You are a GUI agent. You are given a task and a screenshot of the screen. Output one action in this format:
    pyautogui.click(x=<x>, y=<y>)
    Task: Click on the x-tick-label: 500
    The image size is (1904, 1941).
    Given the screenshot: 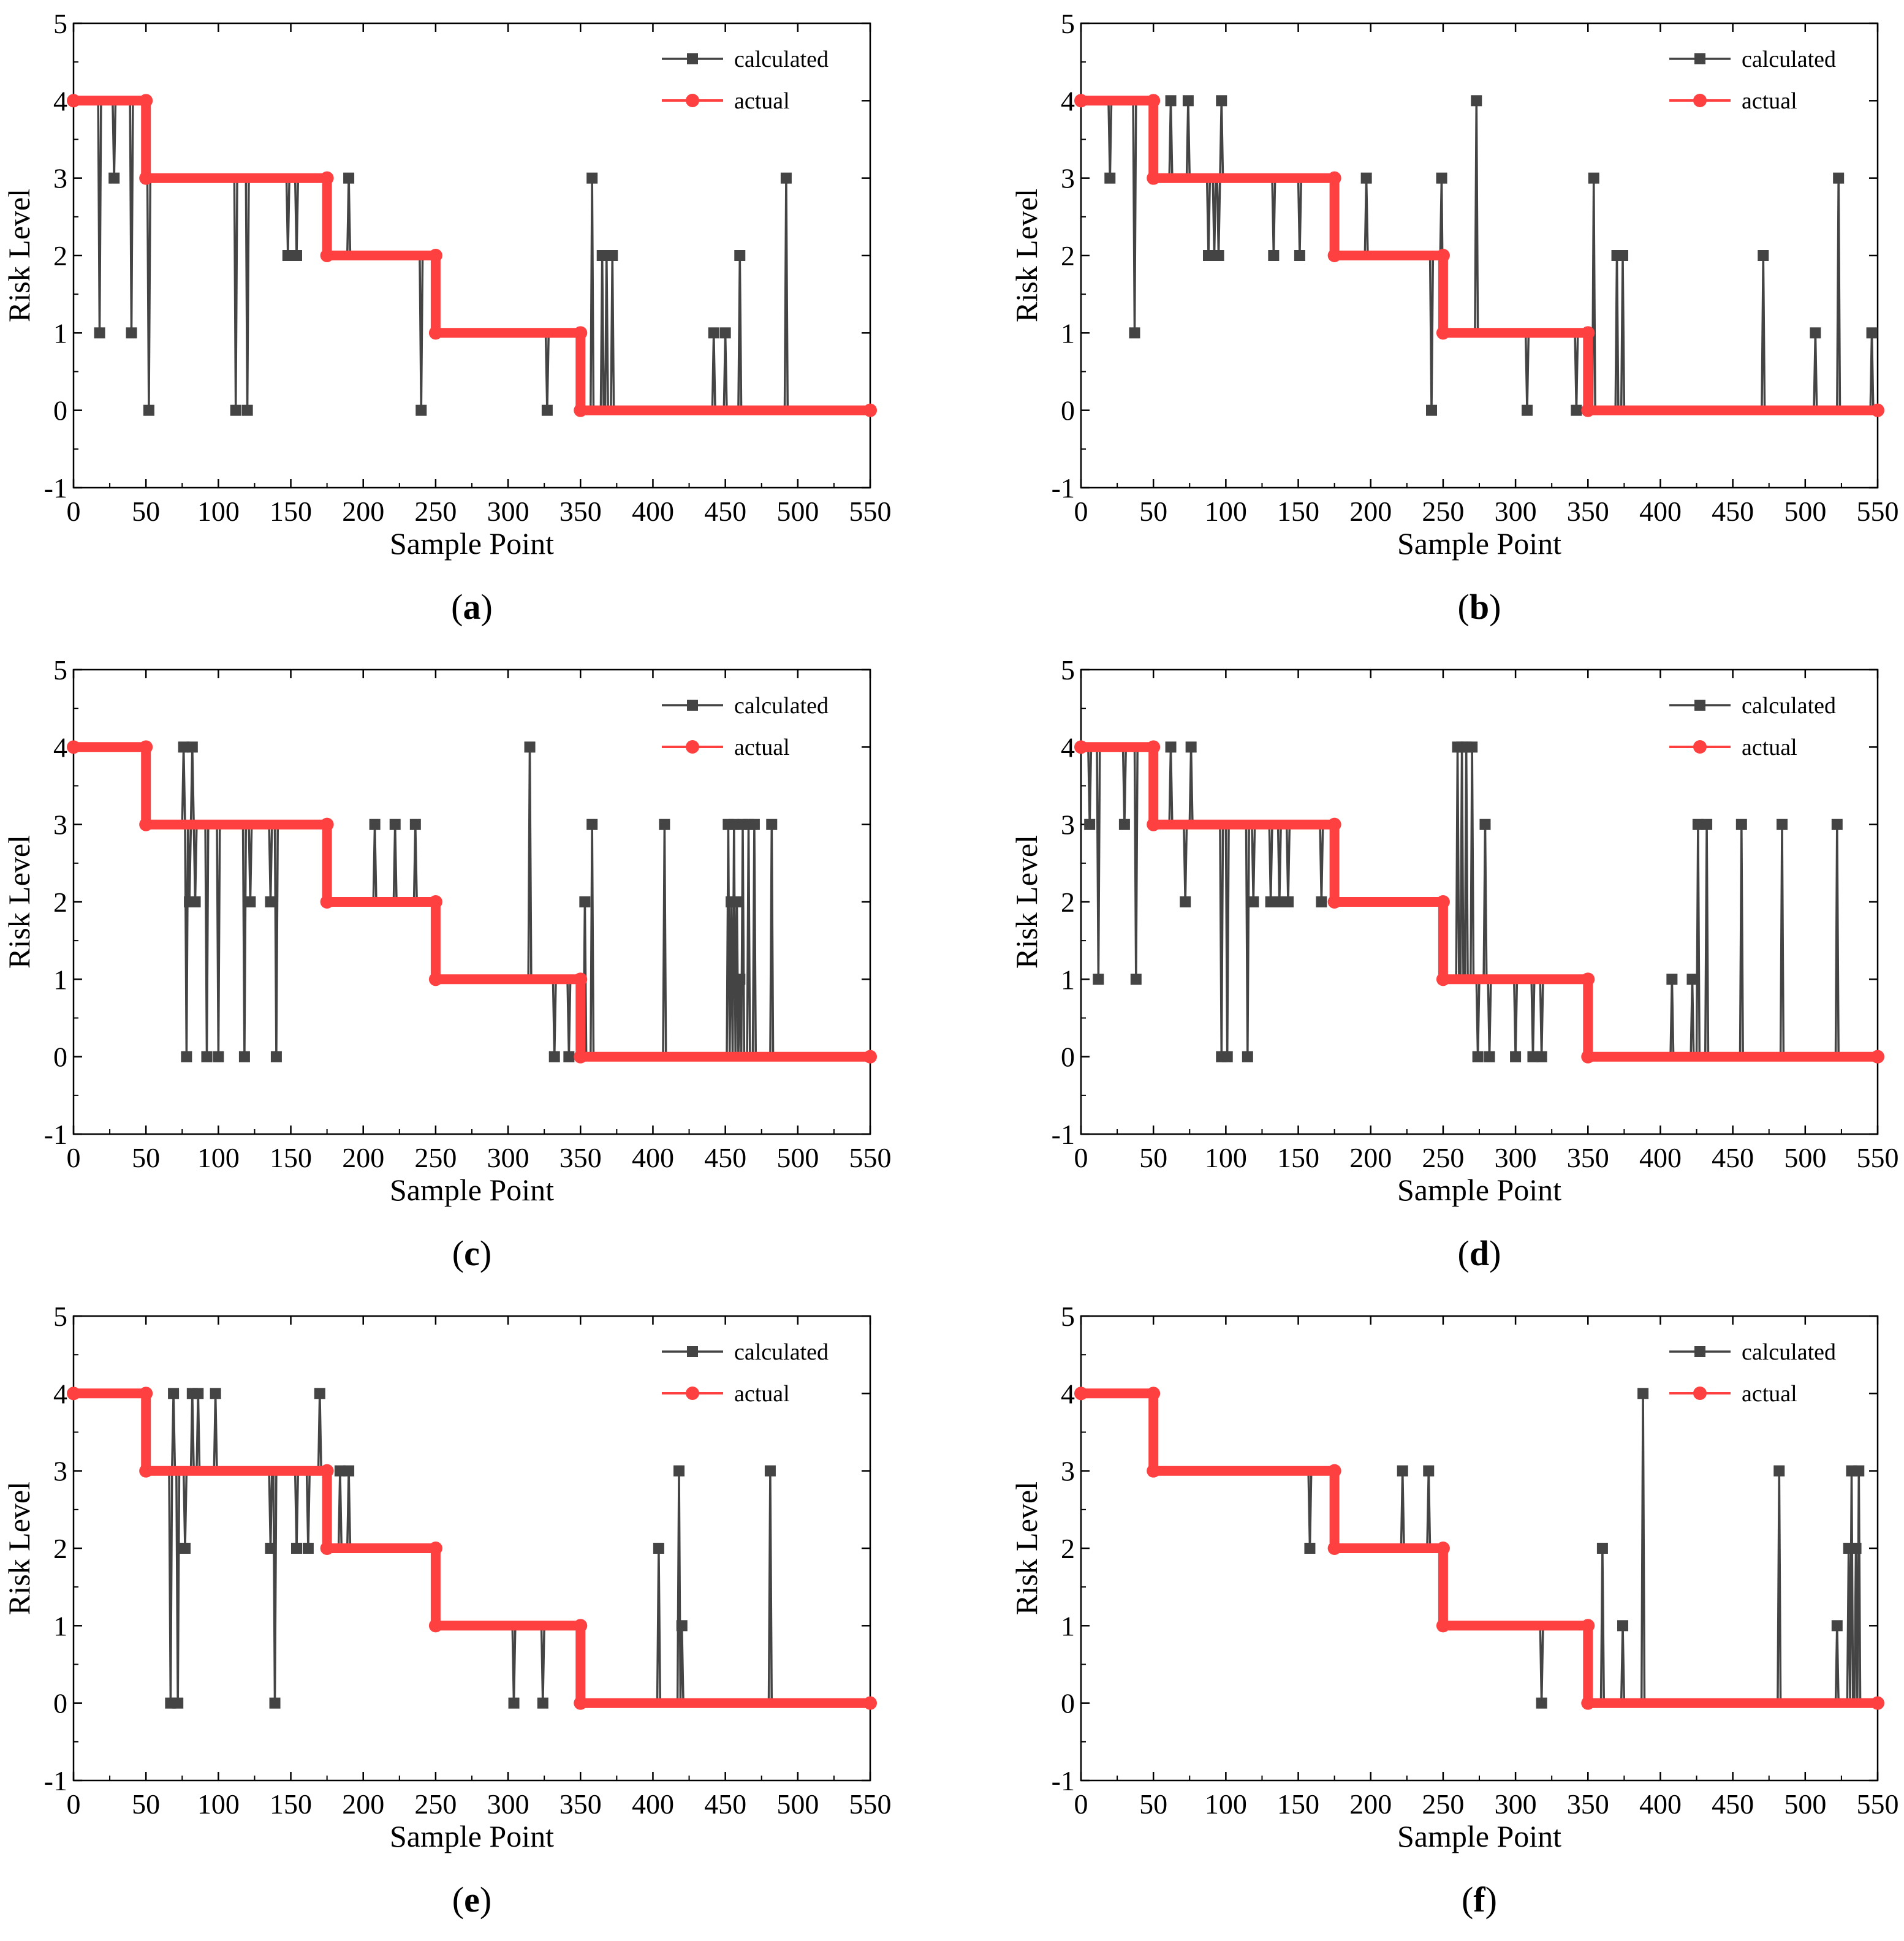 What is the action you would take?
    pyautogui.click(x=1805, y=1804)
    